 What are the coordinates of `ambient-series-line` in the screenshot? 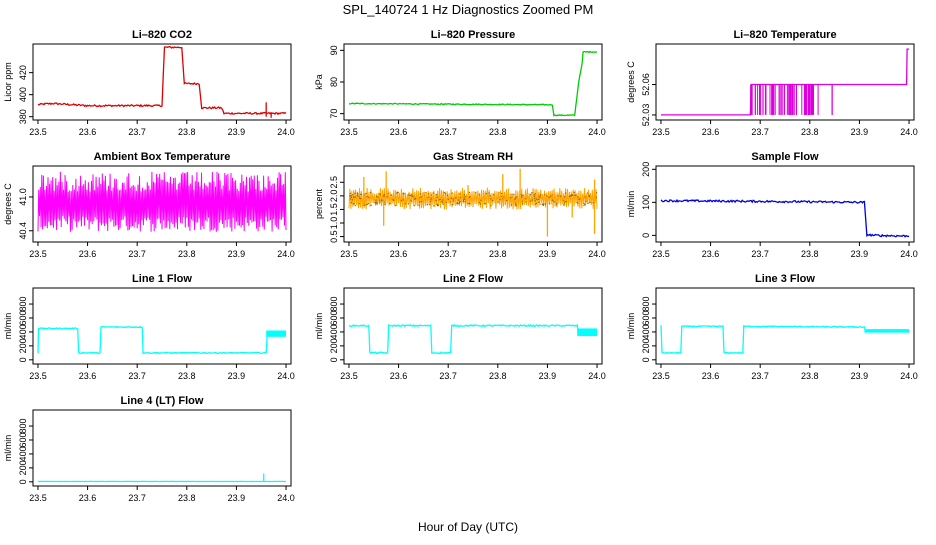 It's located at (162, 202).